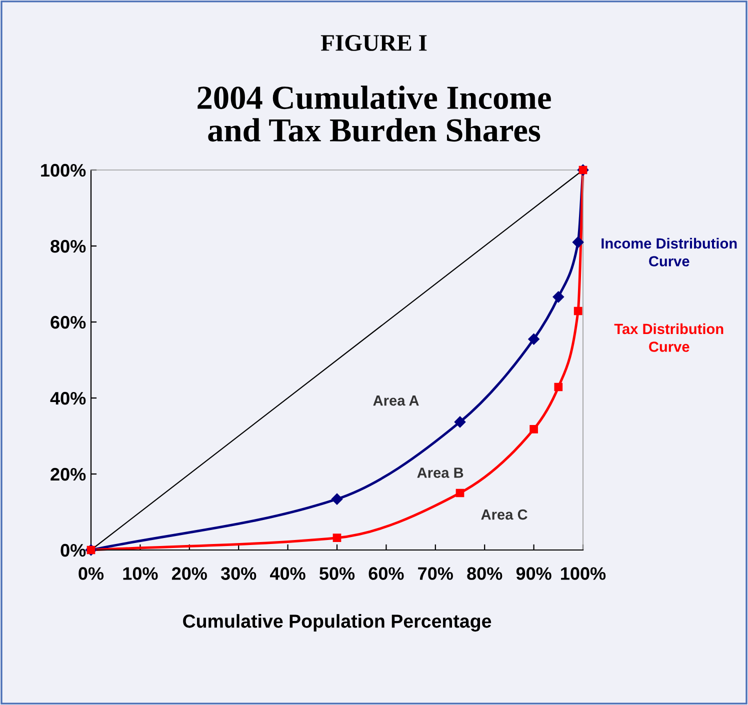 Image resolution: width=748 pixels, height=705 pixels. I want to click on text: Tax Distribution Curve, so click(669, 337).